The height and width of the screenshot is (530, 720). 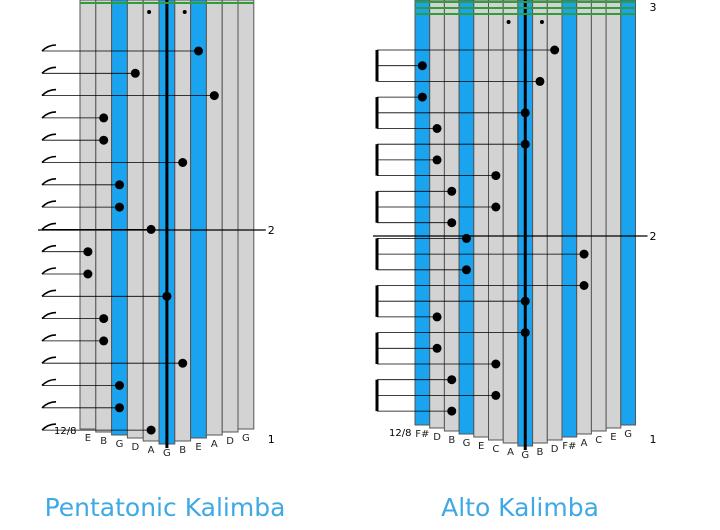 I want to click on pentatonic-title: Pentatonic Kalimba, so click(x=165, y=507).